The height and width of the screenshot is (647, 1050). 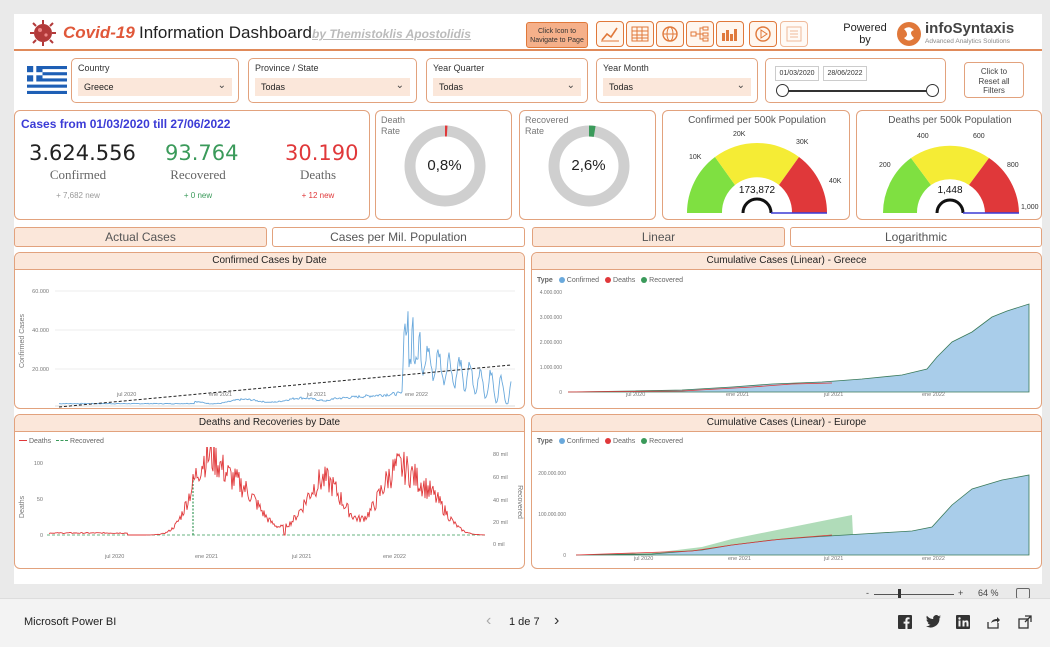 What do you see at coordinates (451, 87) in the screenshot?
I see `quarter-dropdown-value: Todas` at bounding box center [451, 87].